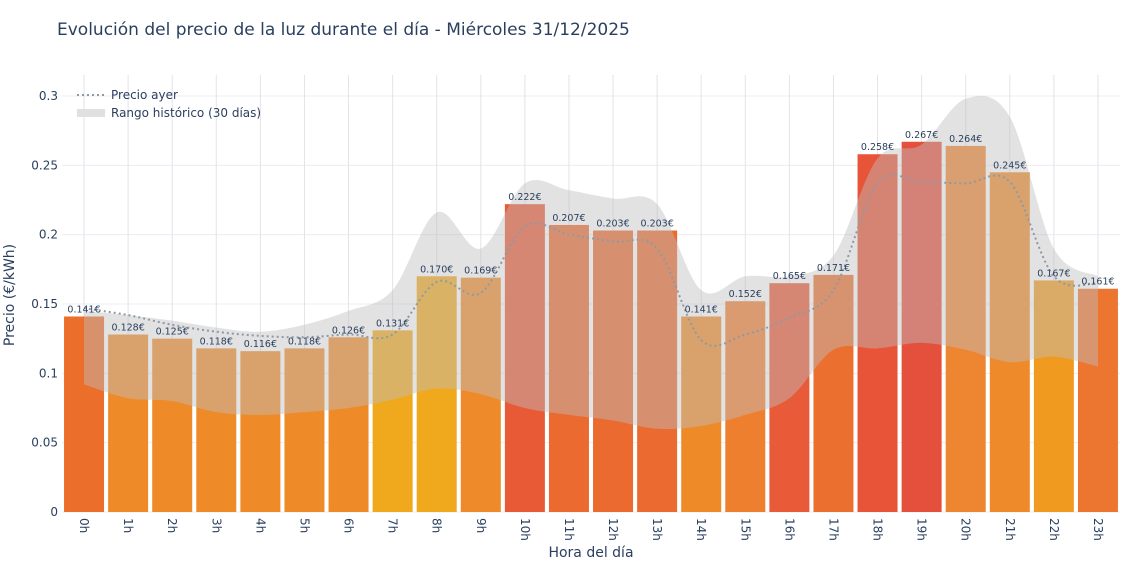  What do you see at coordinates (966, 529) in the screenshot?
I see `x-tick-label: 20h` at bounding box center [966, 529].